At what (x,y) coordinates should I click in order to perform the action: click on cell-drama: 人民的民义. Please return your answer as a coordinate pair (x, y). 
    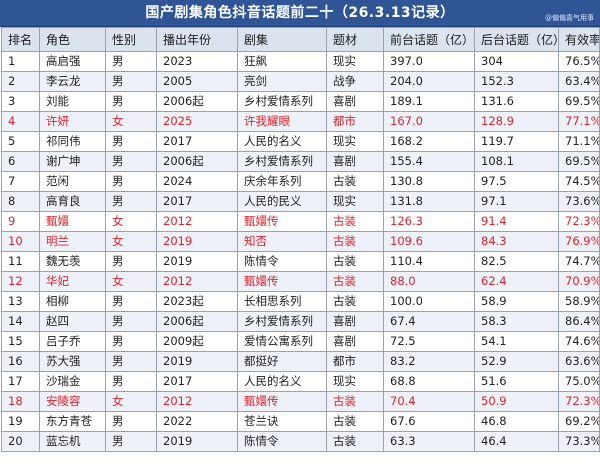
    Looking at the image, I should click on (282, 201).